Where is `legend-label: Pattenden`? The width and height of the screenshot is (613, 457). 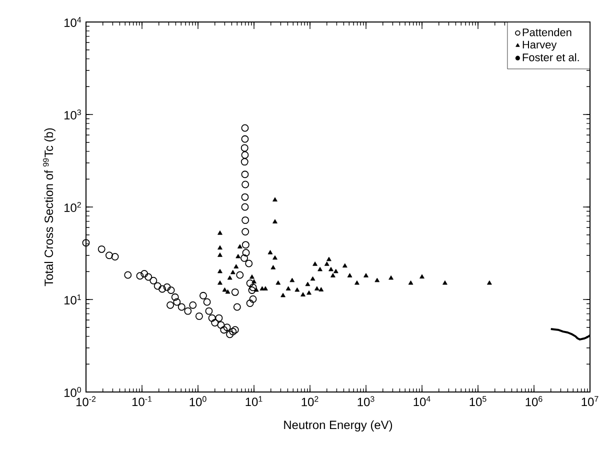 legend-label: Pattenden is located at coordinates (547, 32).